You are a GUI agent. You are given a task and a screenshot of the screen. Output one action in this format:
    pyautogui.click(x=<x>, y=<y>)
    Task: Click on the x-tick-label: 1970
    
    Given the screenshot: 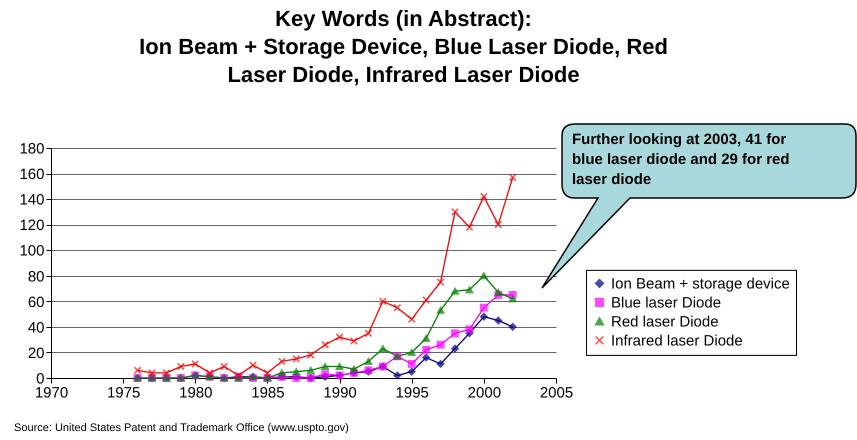 What is the action you would take?
    pyautogui.click(x=51, y=393)
    